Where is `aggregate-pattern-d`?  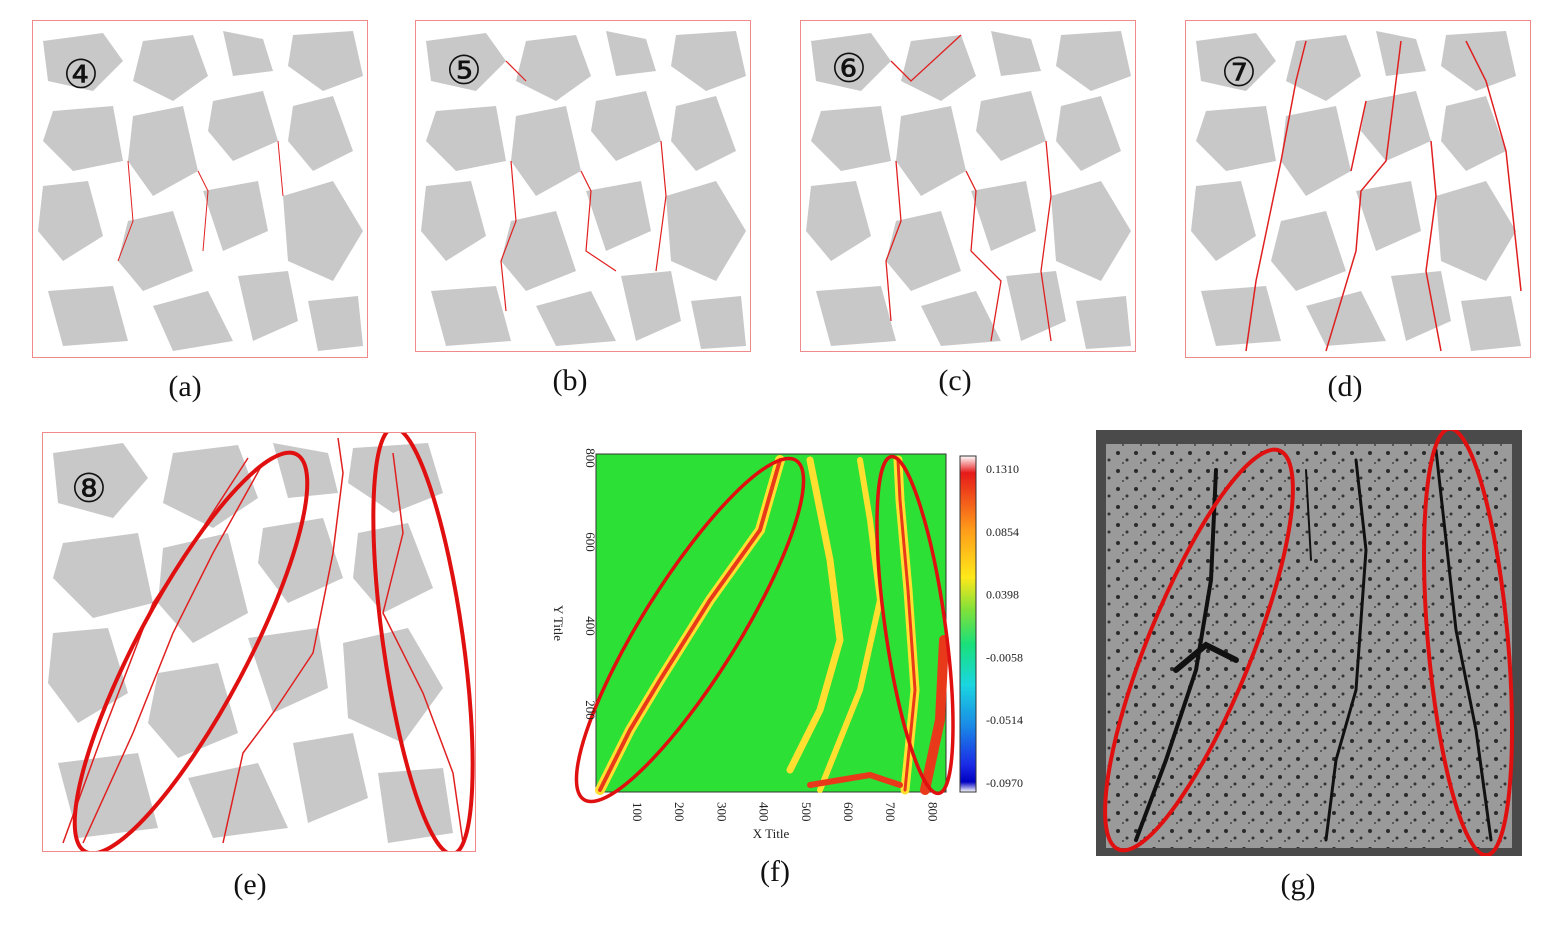 aggregate-pattern-d is located at coordinates (1356, 191).